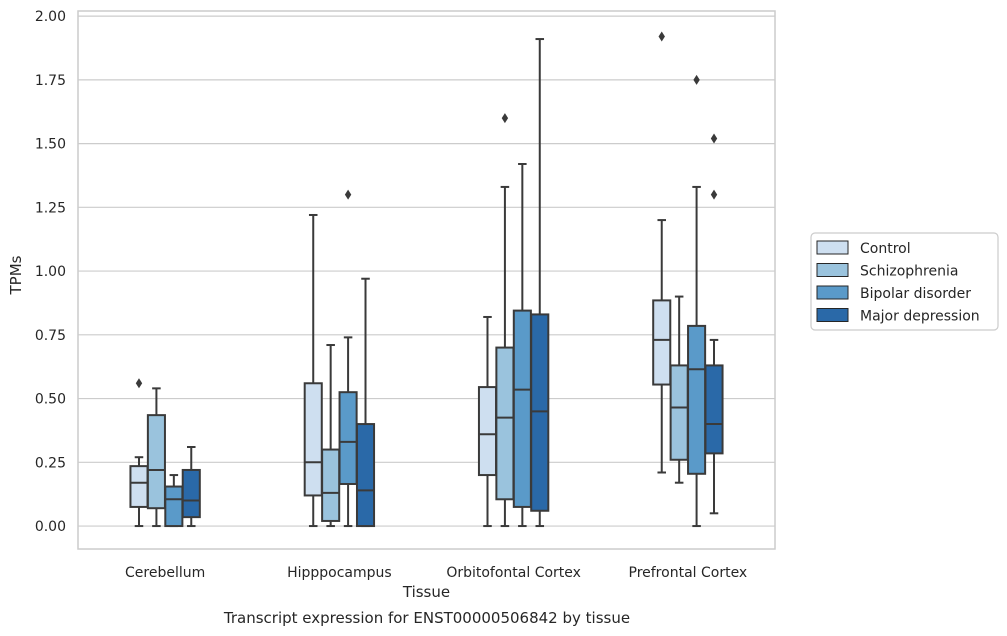  Describe the element at coordinates (50, 463) in the screenshot. I see `y-tick-label: 0.25` at that location.